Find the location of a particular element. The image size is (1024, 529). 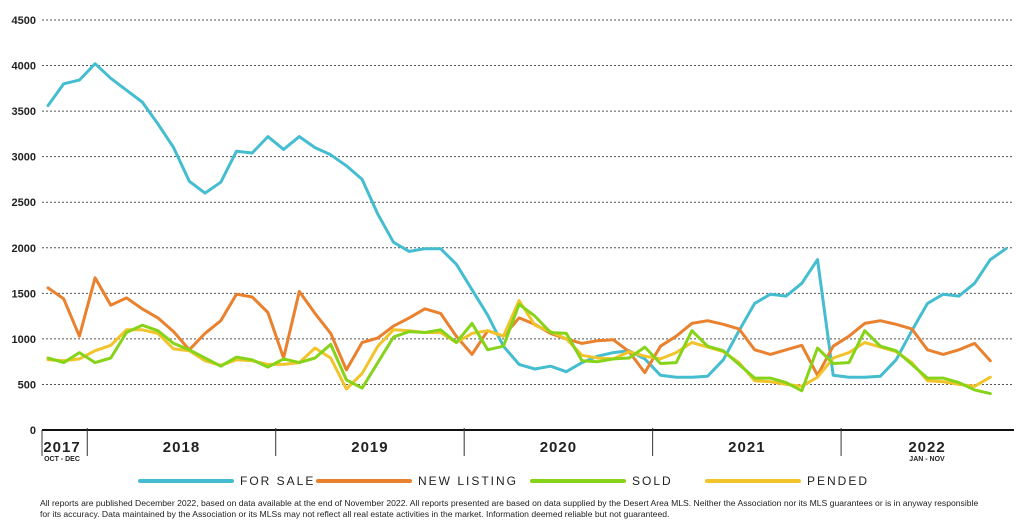

y-tick-label: 0 is located at coordinates (33, 431).